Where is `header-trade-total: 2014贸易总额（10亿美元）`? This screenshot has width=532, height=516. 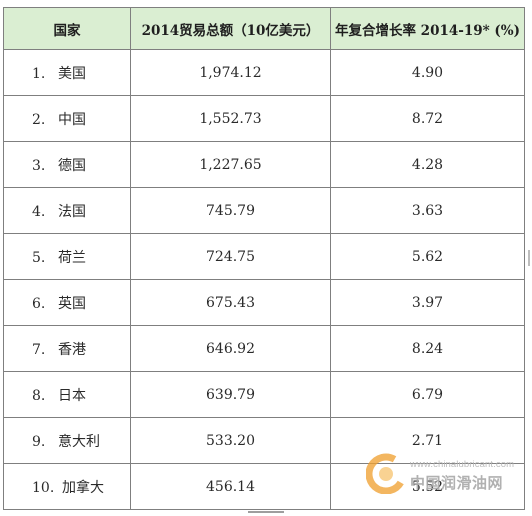
header-trade-total: 2014贸易总额（10亿美元） is located at coordinates (230, 28).